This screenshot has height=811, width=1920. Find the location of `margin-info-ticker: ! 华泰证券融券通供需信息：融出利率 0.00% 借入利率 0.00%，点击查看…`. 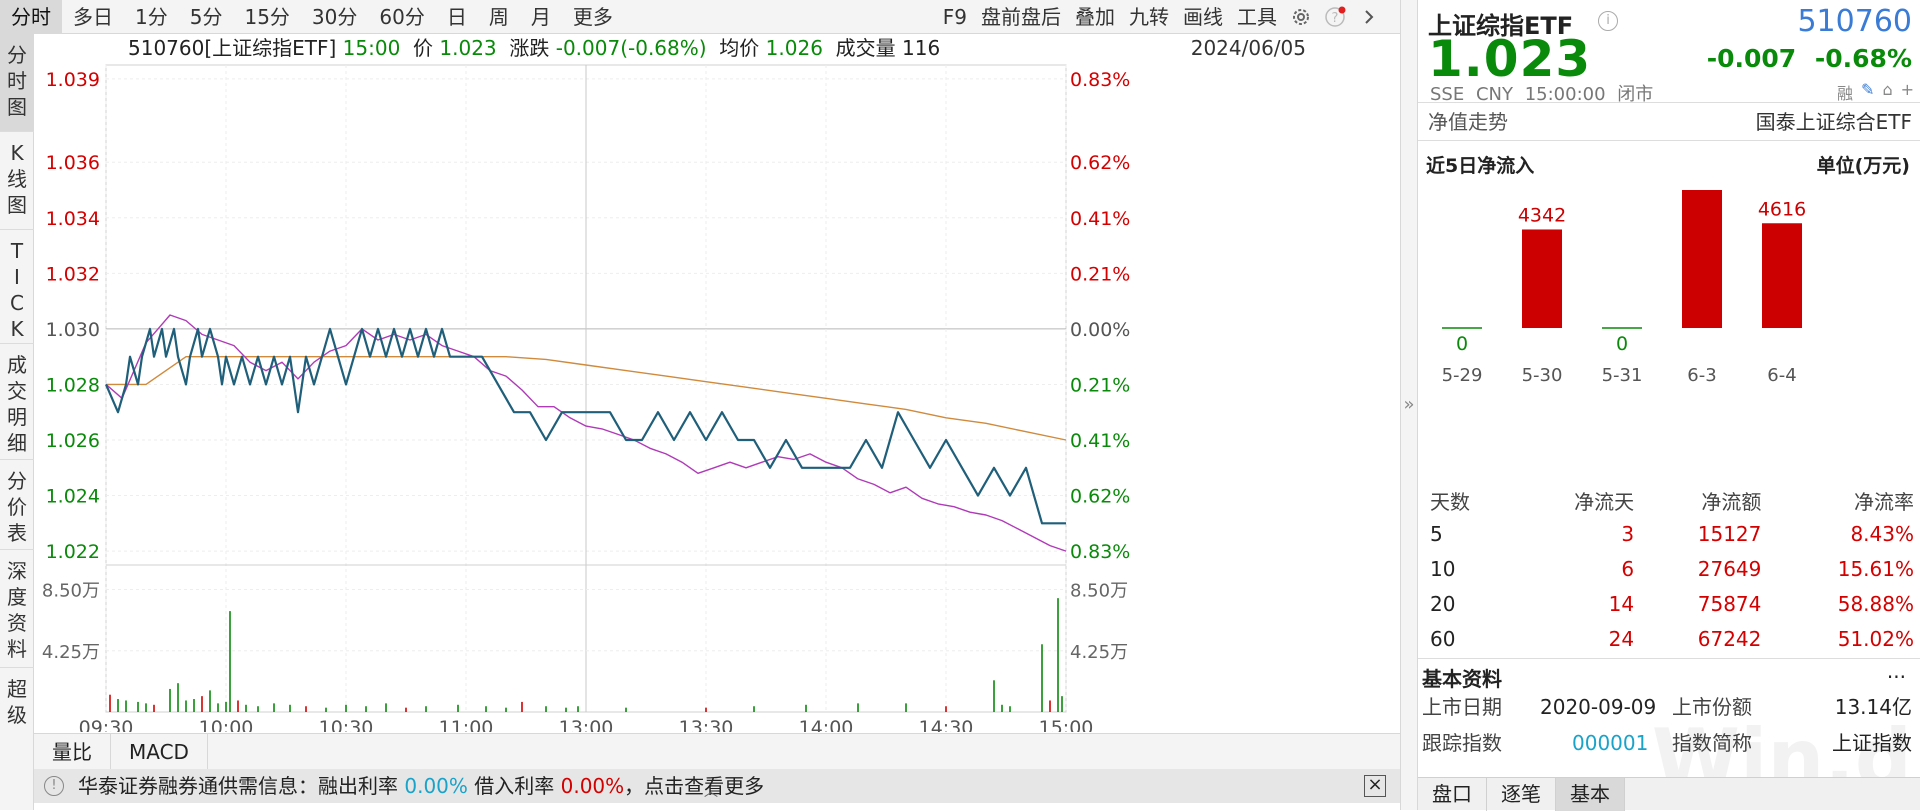

margin-info-ticker: ! 华泰证券融券通供需信息：融出利率 0.00% 借入利率 0.00%，点击查看… is located at coordinates (717, 786).